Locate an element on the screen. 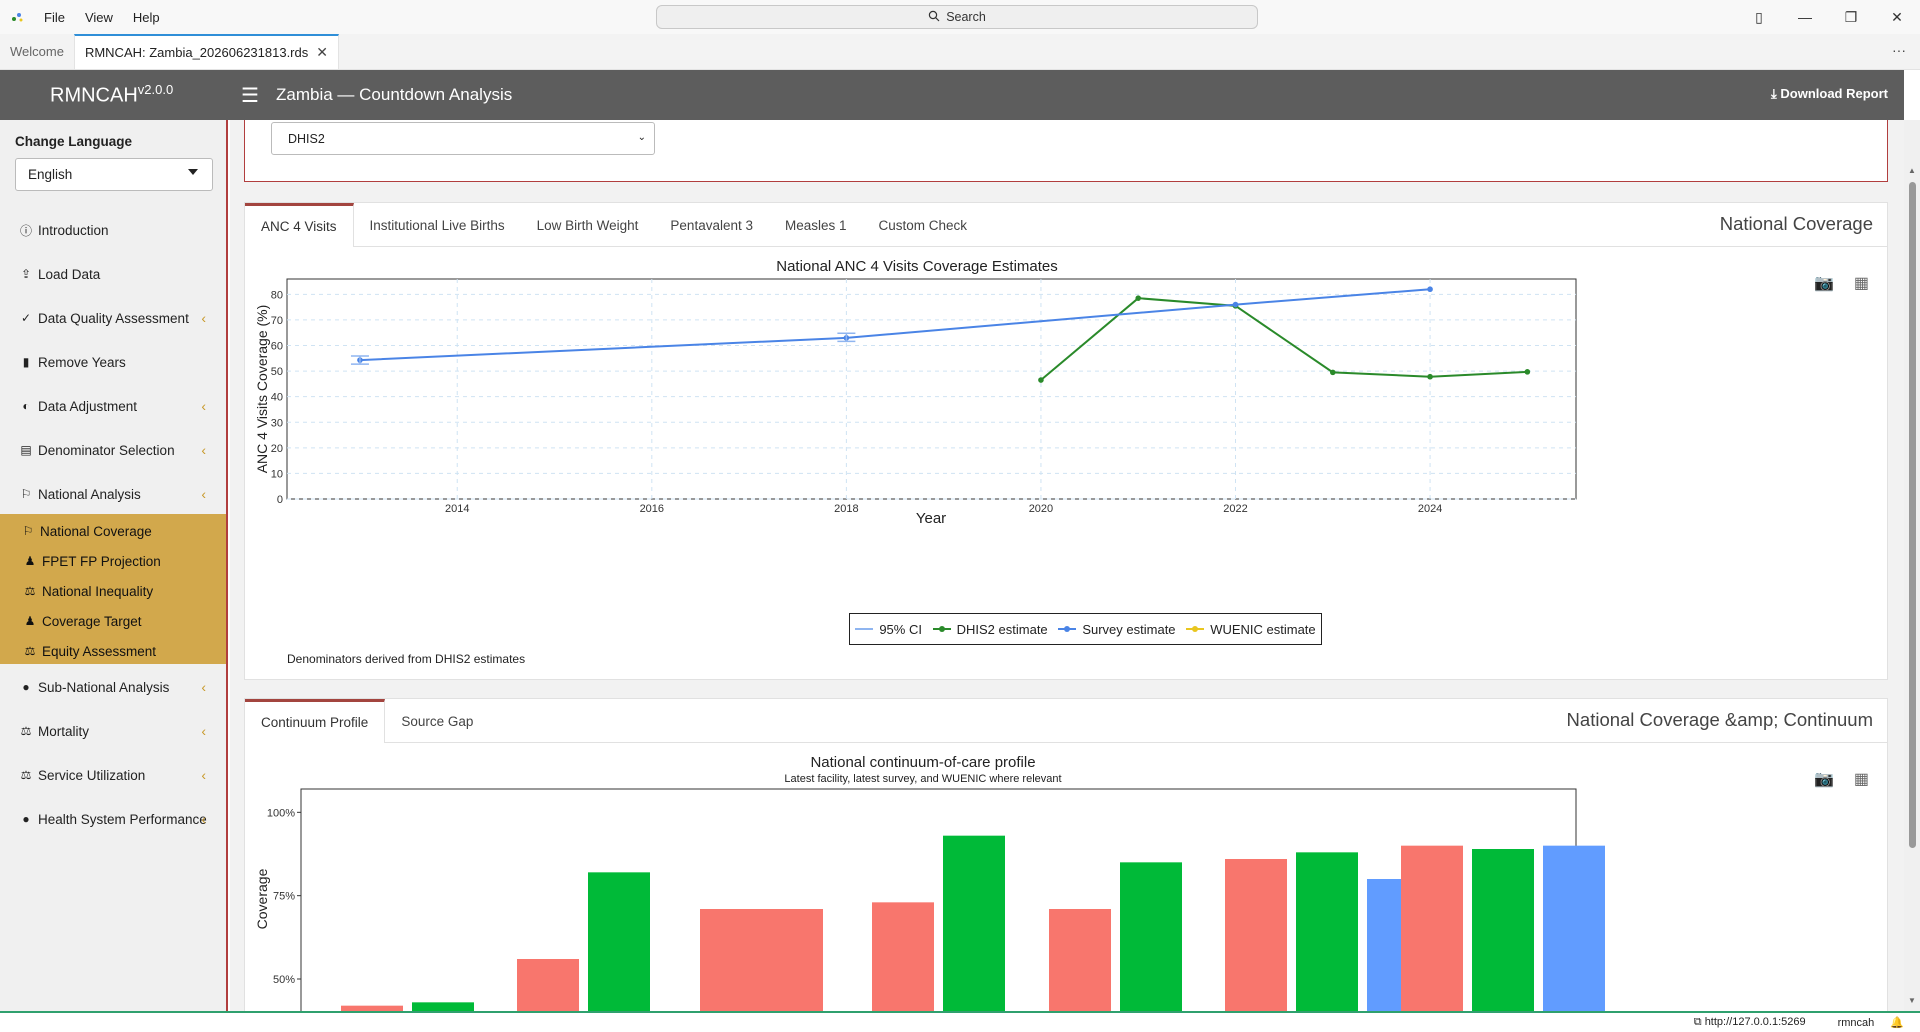 This screenshot has width=1920, height=1032. tab-welcome: Welcome is located at coordinates (37, 51).